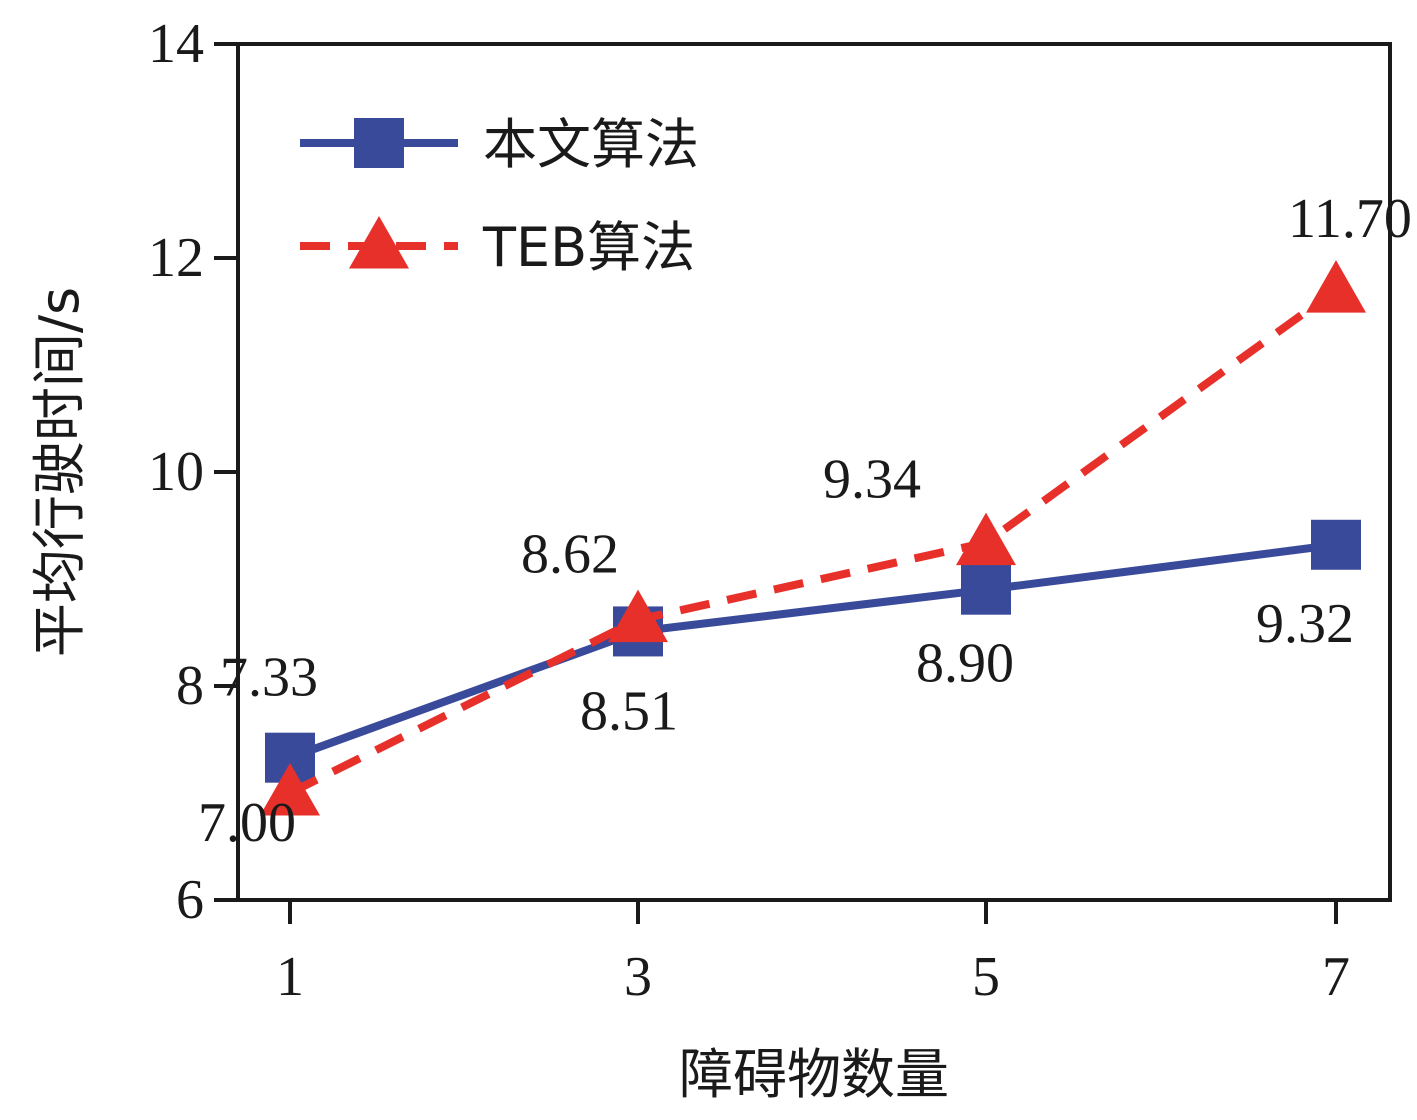 The image size is (1417, 1120). I want to click on data-label: 9.32, so click(1305, 624).